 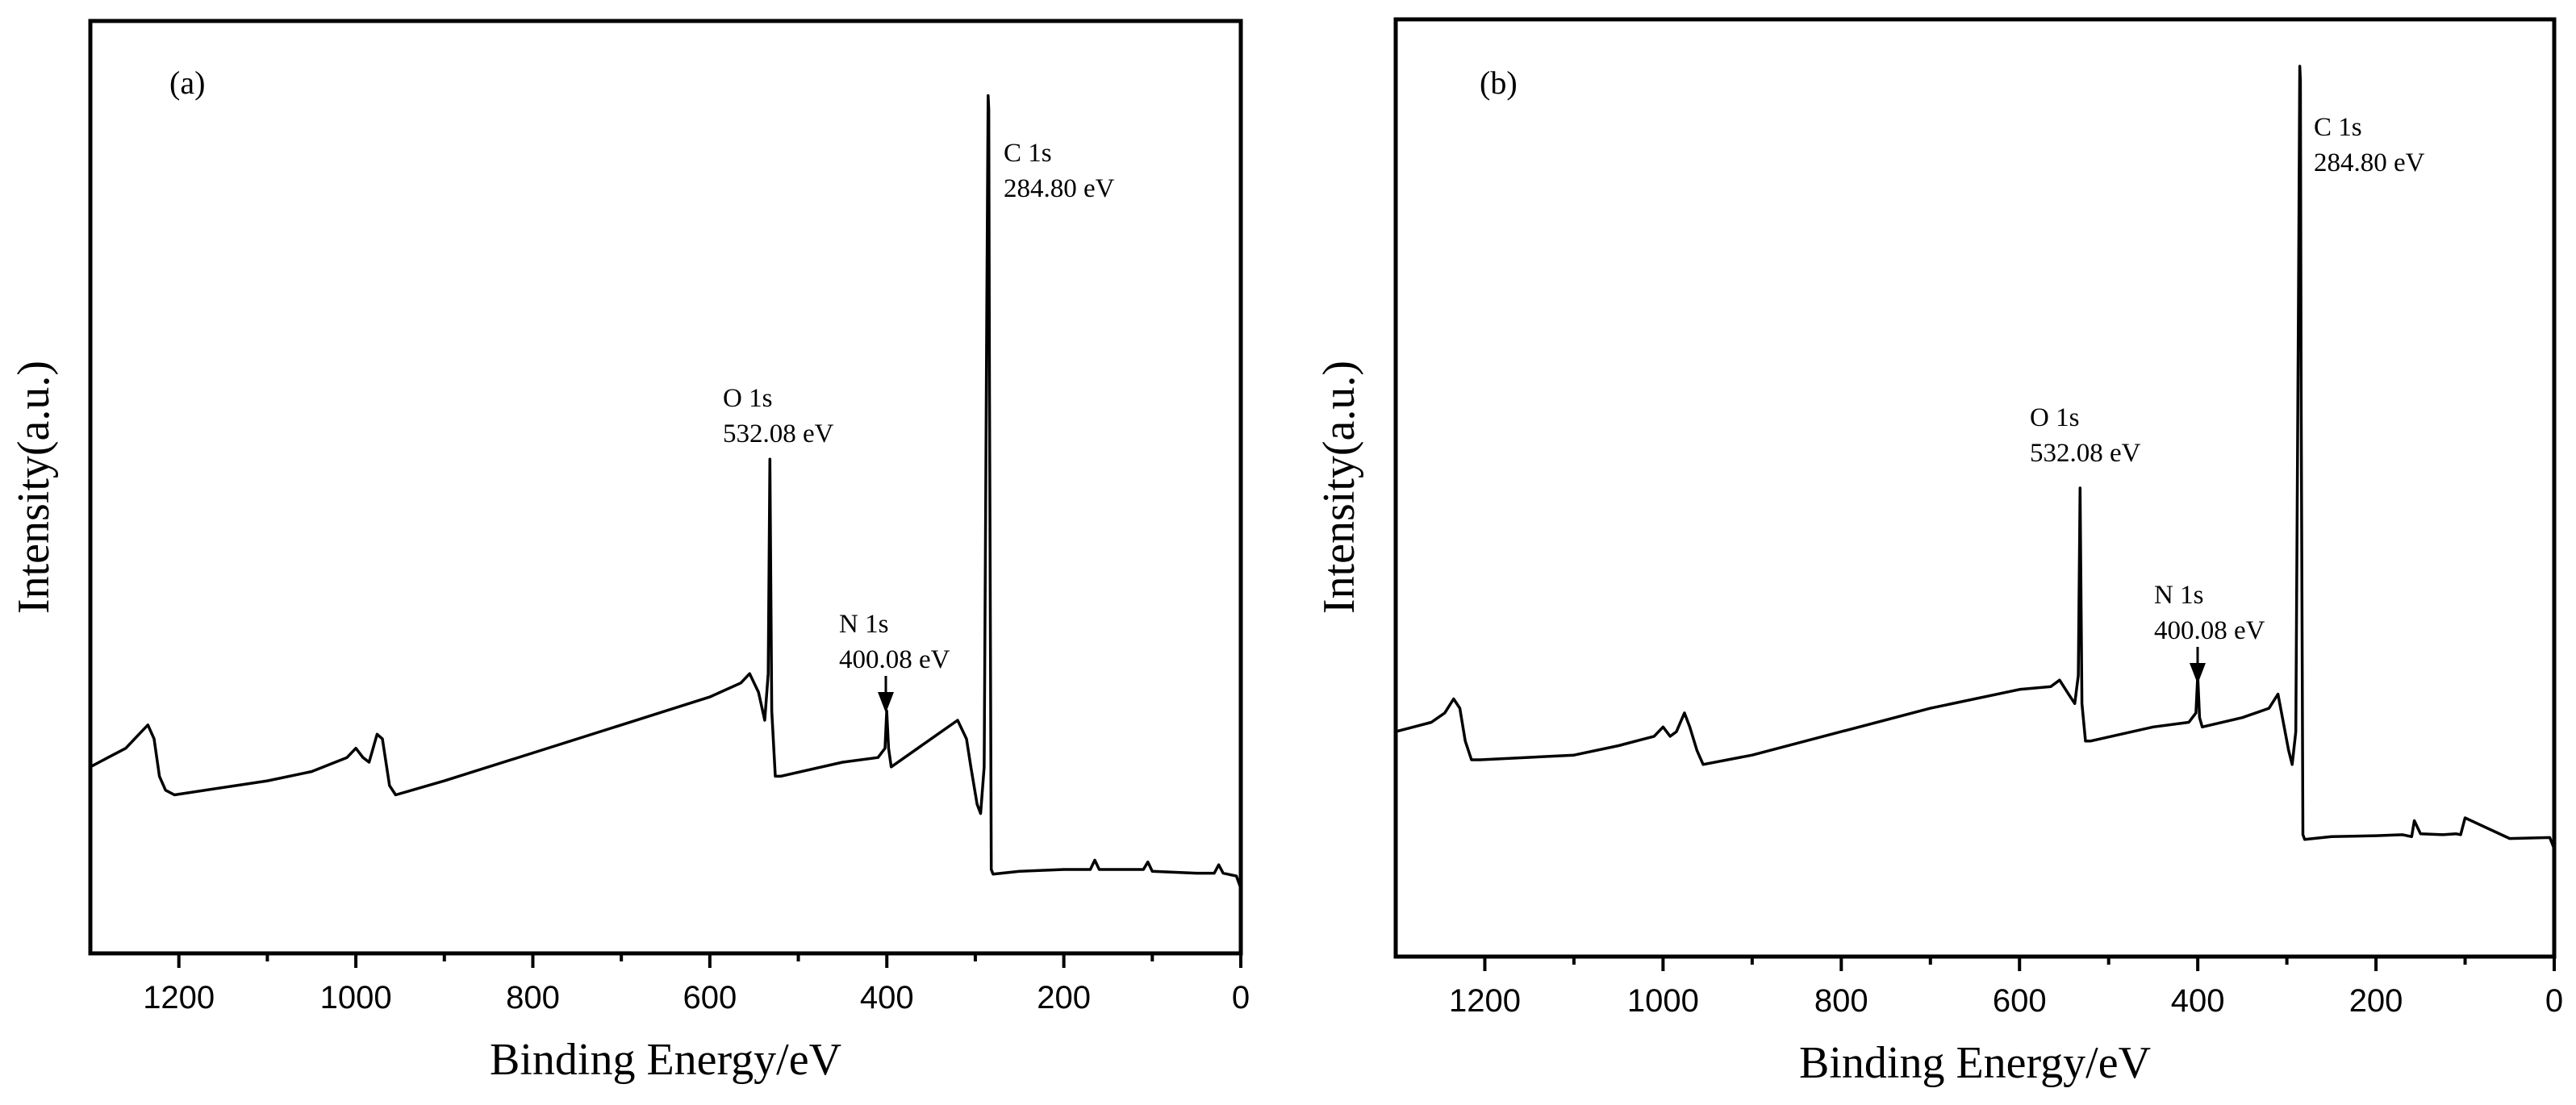 What do you see at coordinates (1064, 997) in the screenshot?
I see `panel-a-x-tick-label: 200` at bounding box center [1064, 997].